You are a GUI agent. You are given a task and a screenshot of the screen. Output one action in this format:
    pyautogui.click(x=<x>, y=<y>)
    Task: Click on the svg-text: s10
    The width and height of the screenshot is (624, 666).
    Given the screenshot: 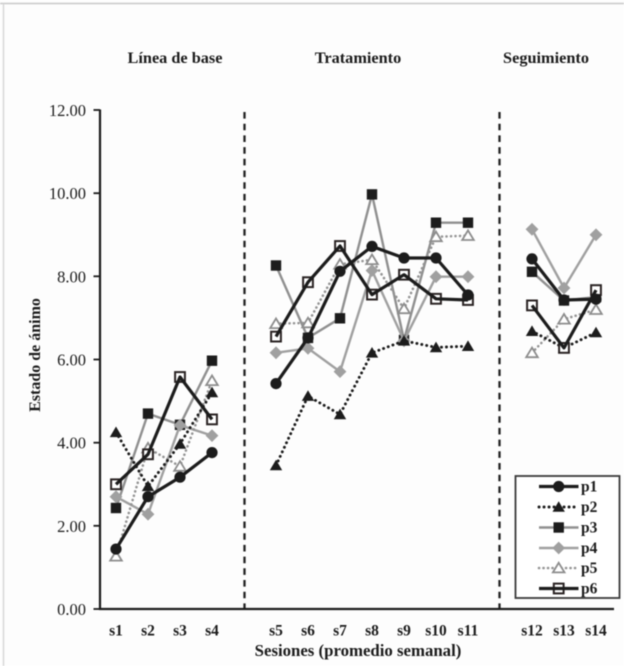 What is the action you would take?
    pyautogui.click(x=436, y=631)
    